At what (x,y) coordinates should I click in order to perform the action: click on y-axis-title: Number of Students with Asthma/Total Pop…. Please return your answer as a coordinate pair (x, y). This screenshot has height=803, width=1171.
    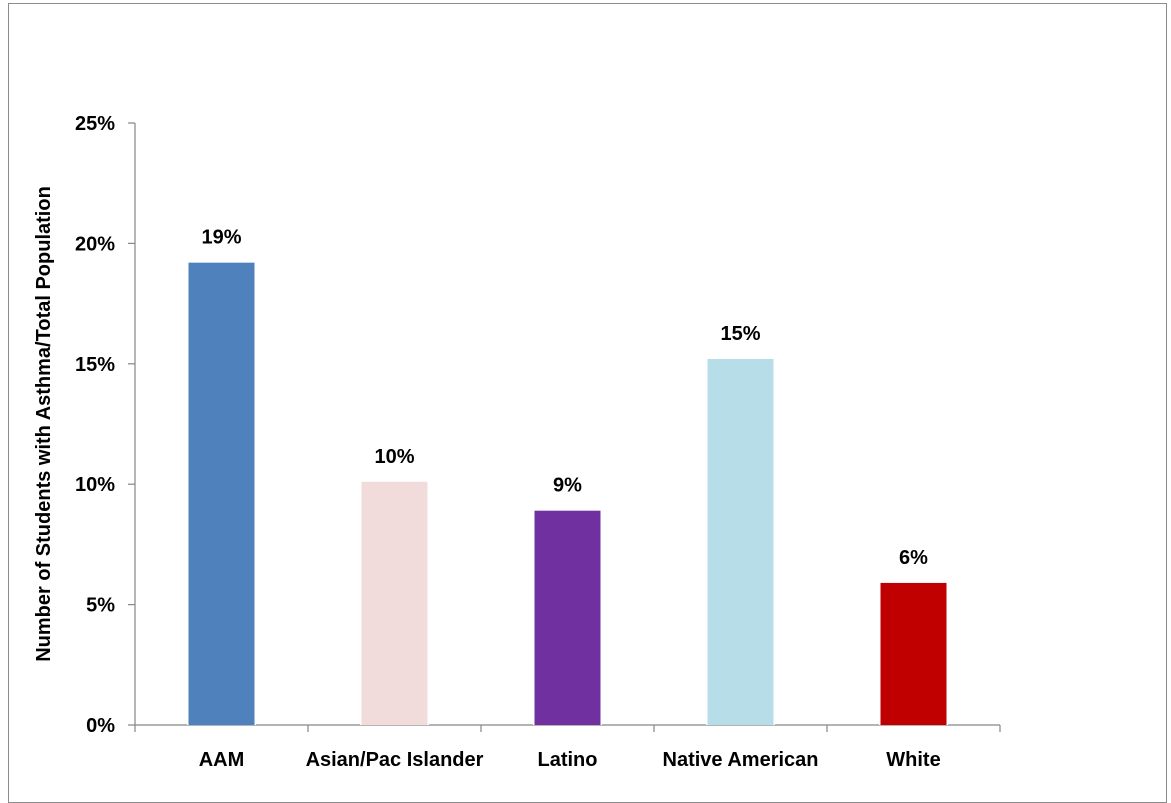
    Looking at the image, I should click on (44, 424).